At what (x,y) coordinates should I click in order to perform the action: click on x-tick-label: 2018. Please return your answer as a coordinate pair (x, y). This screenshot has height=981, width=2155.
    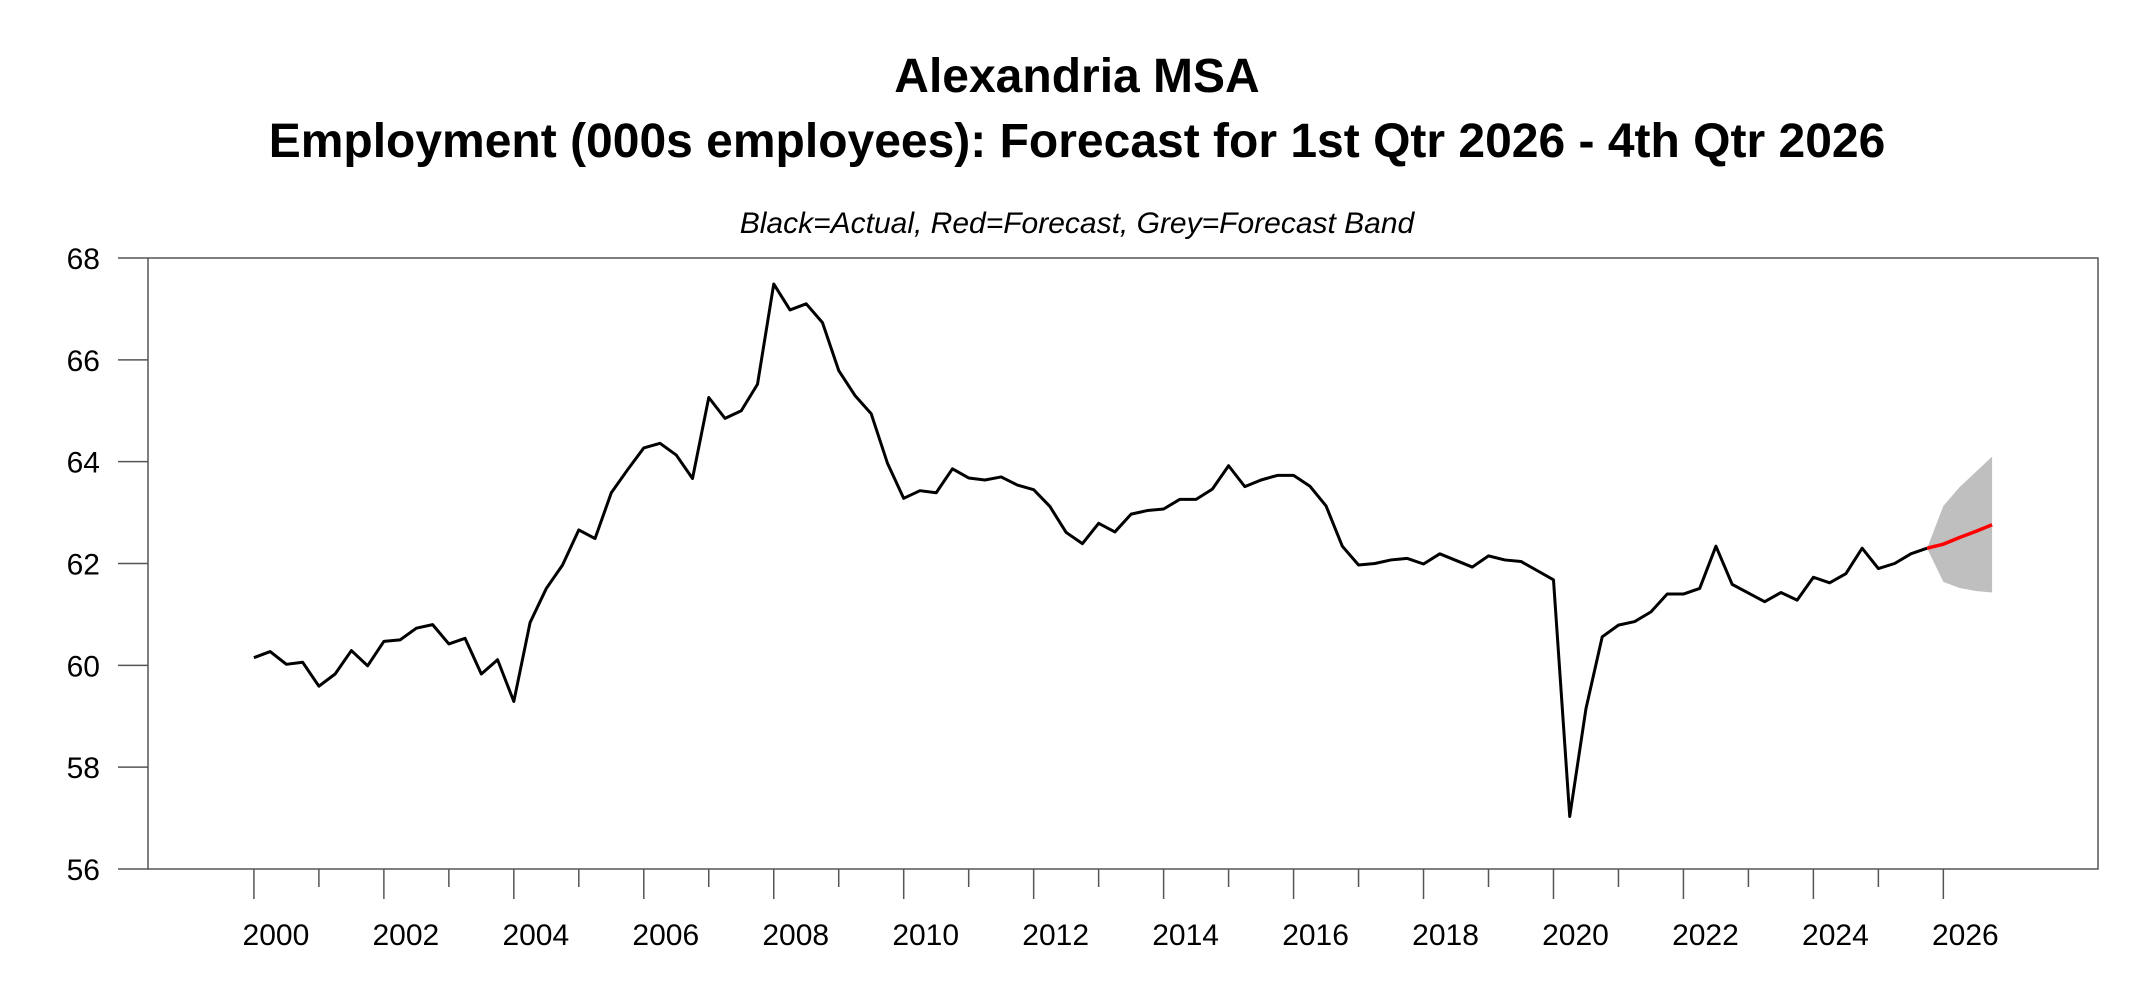
    Looking at the image, I should click on (1445, 935).